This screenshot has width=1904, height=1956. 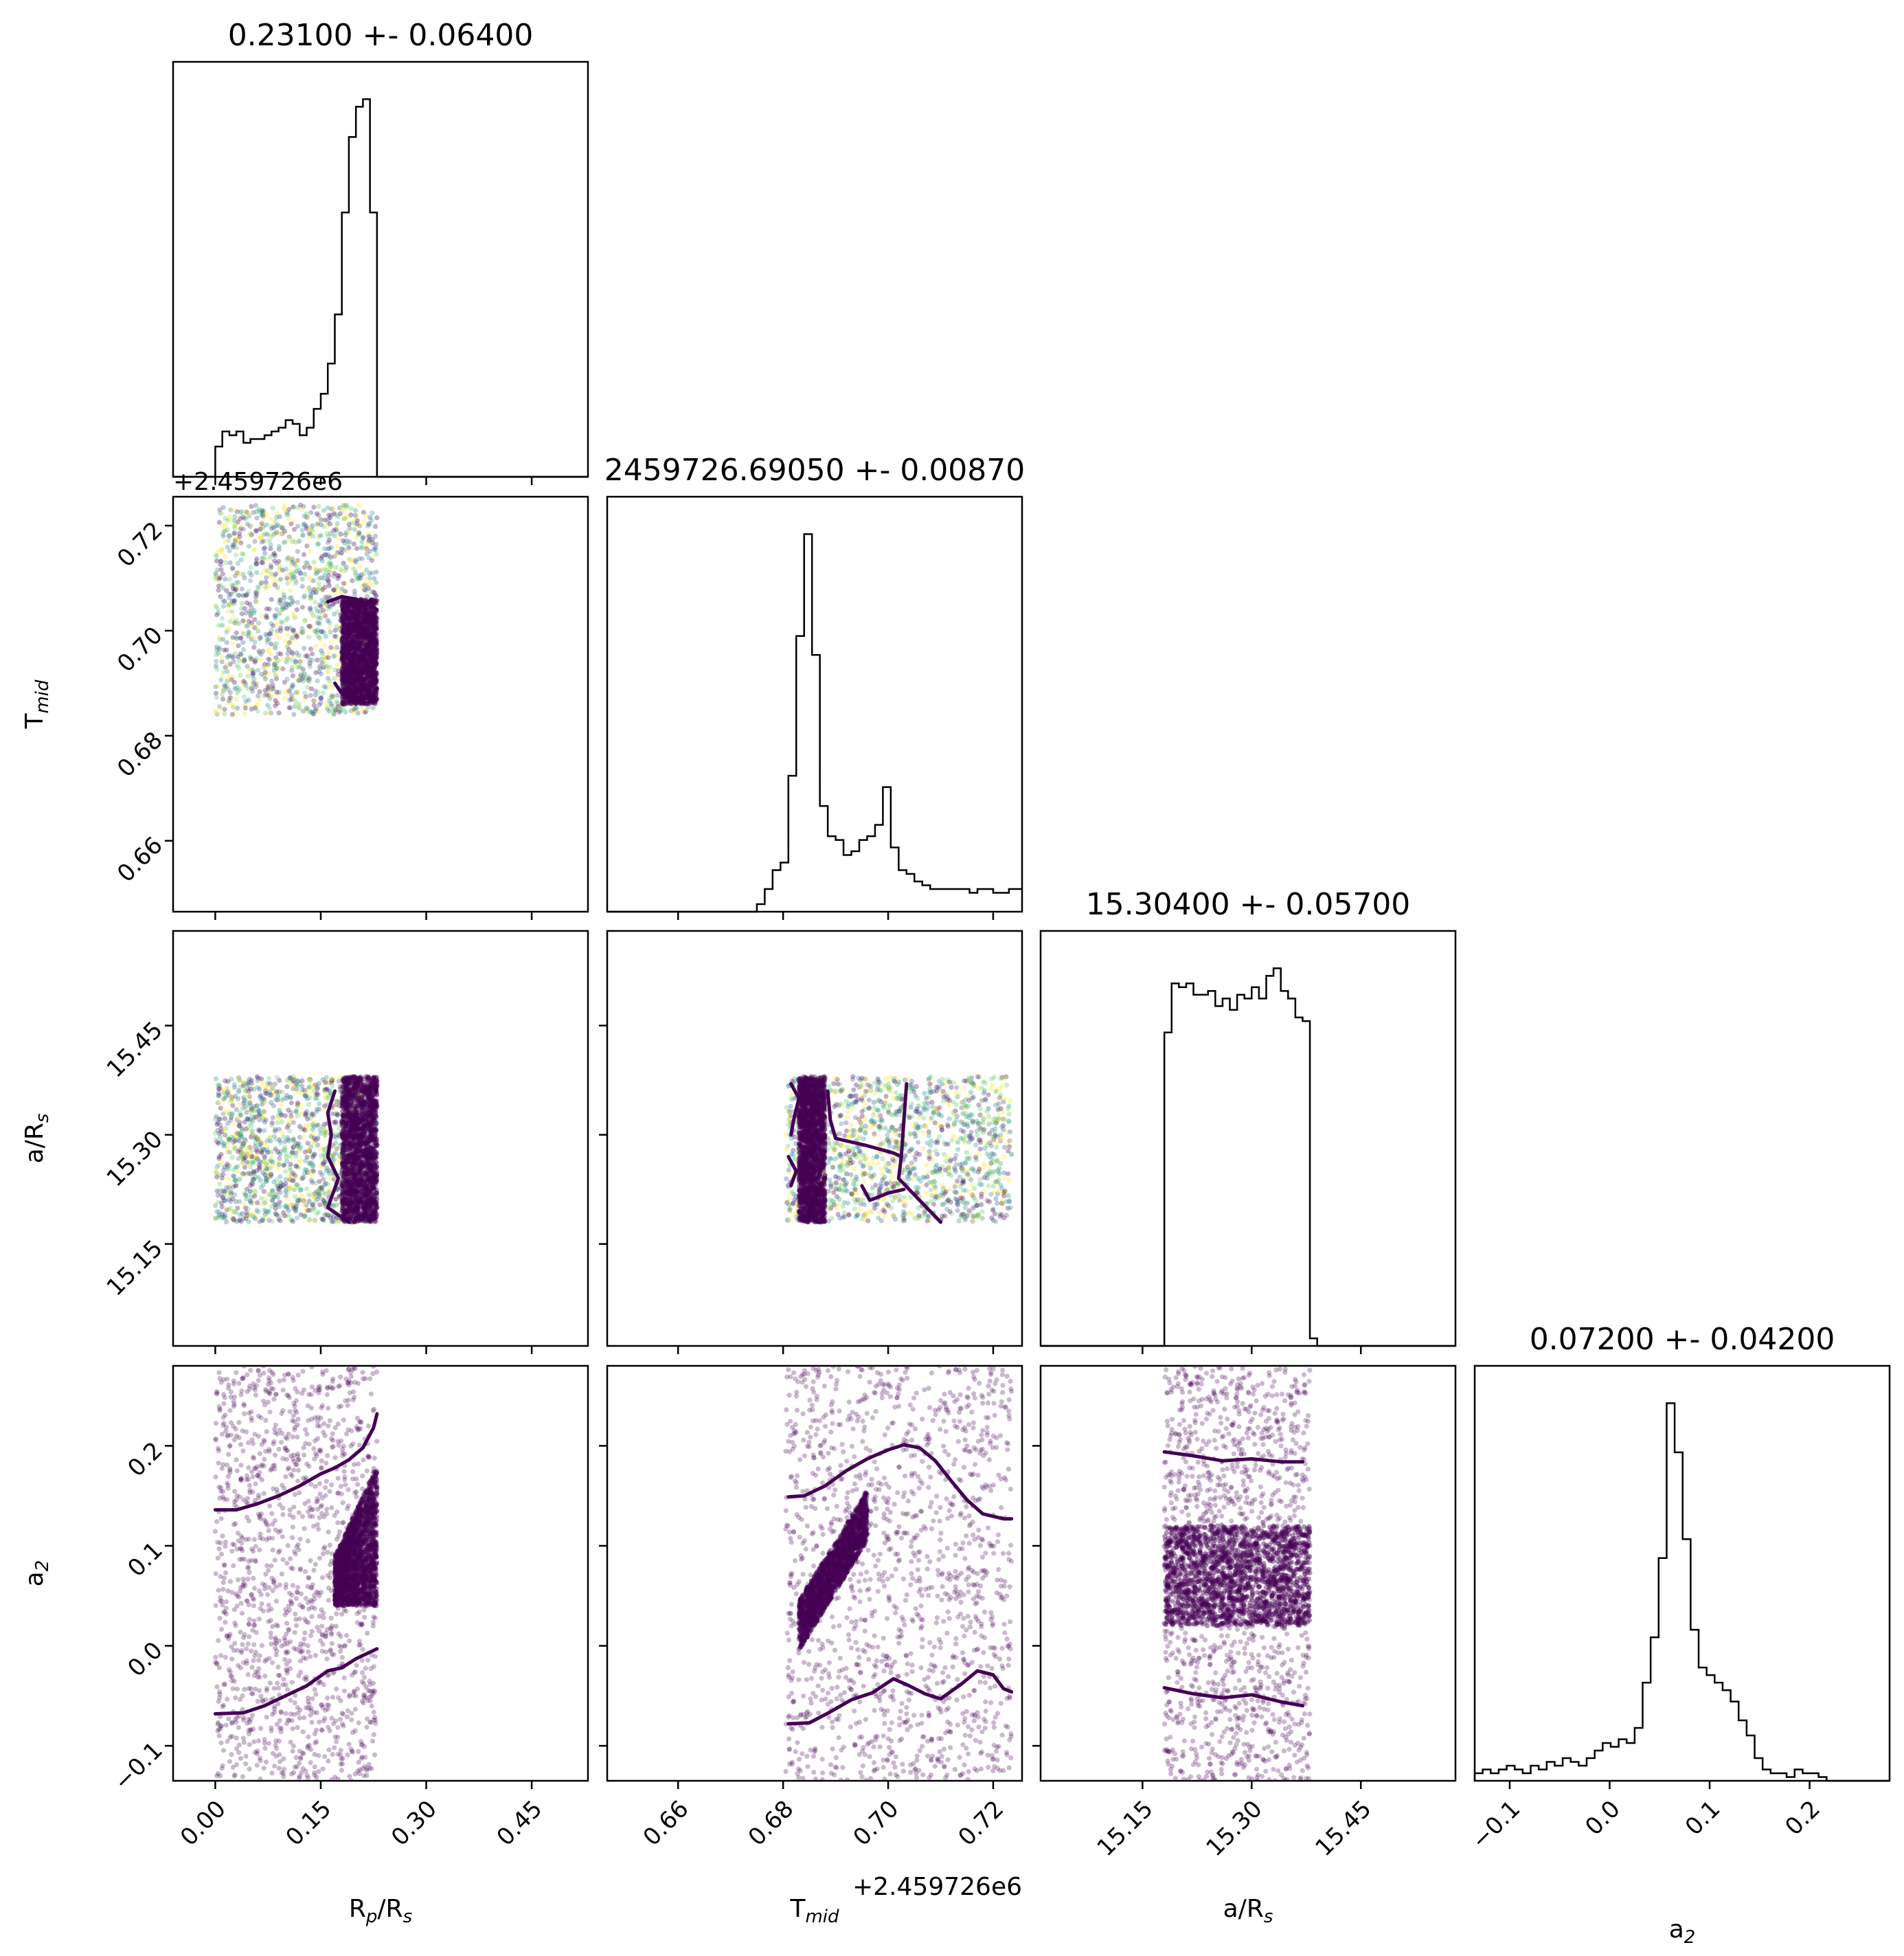 I want to click on hist-frame-tmid, so click(x=814, y=704).